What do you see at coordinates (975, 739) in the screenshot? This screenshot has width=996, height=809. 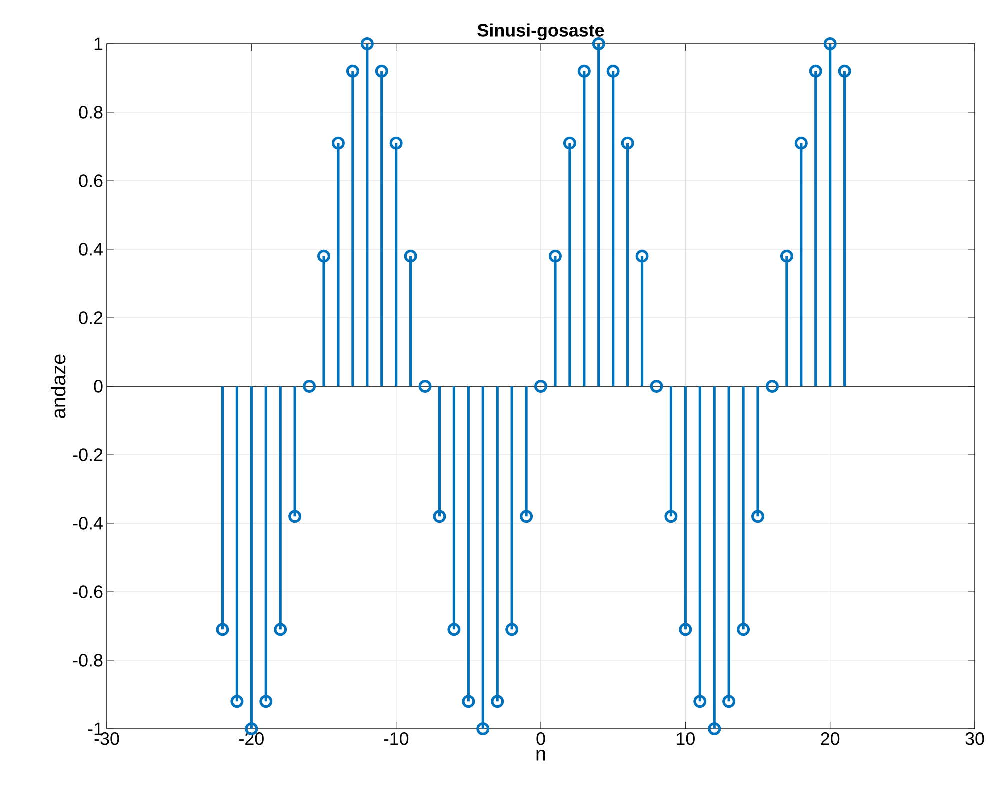 I see `x-tick-label: 30` at bounding box center [975, 739].